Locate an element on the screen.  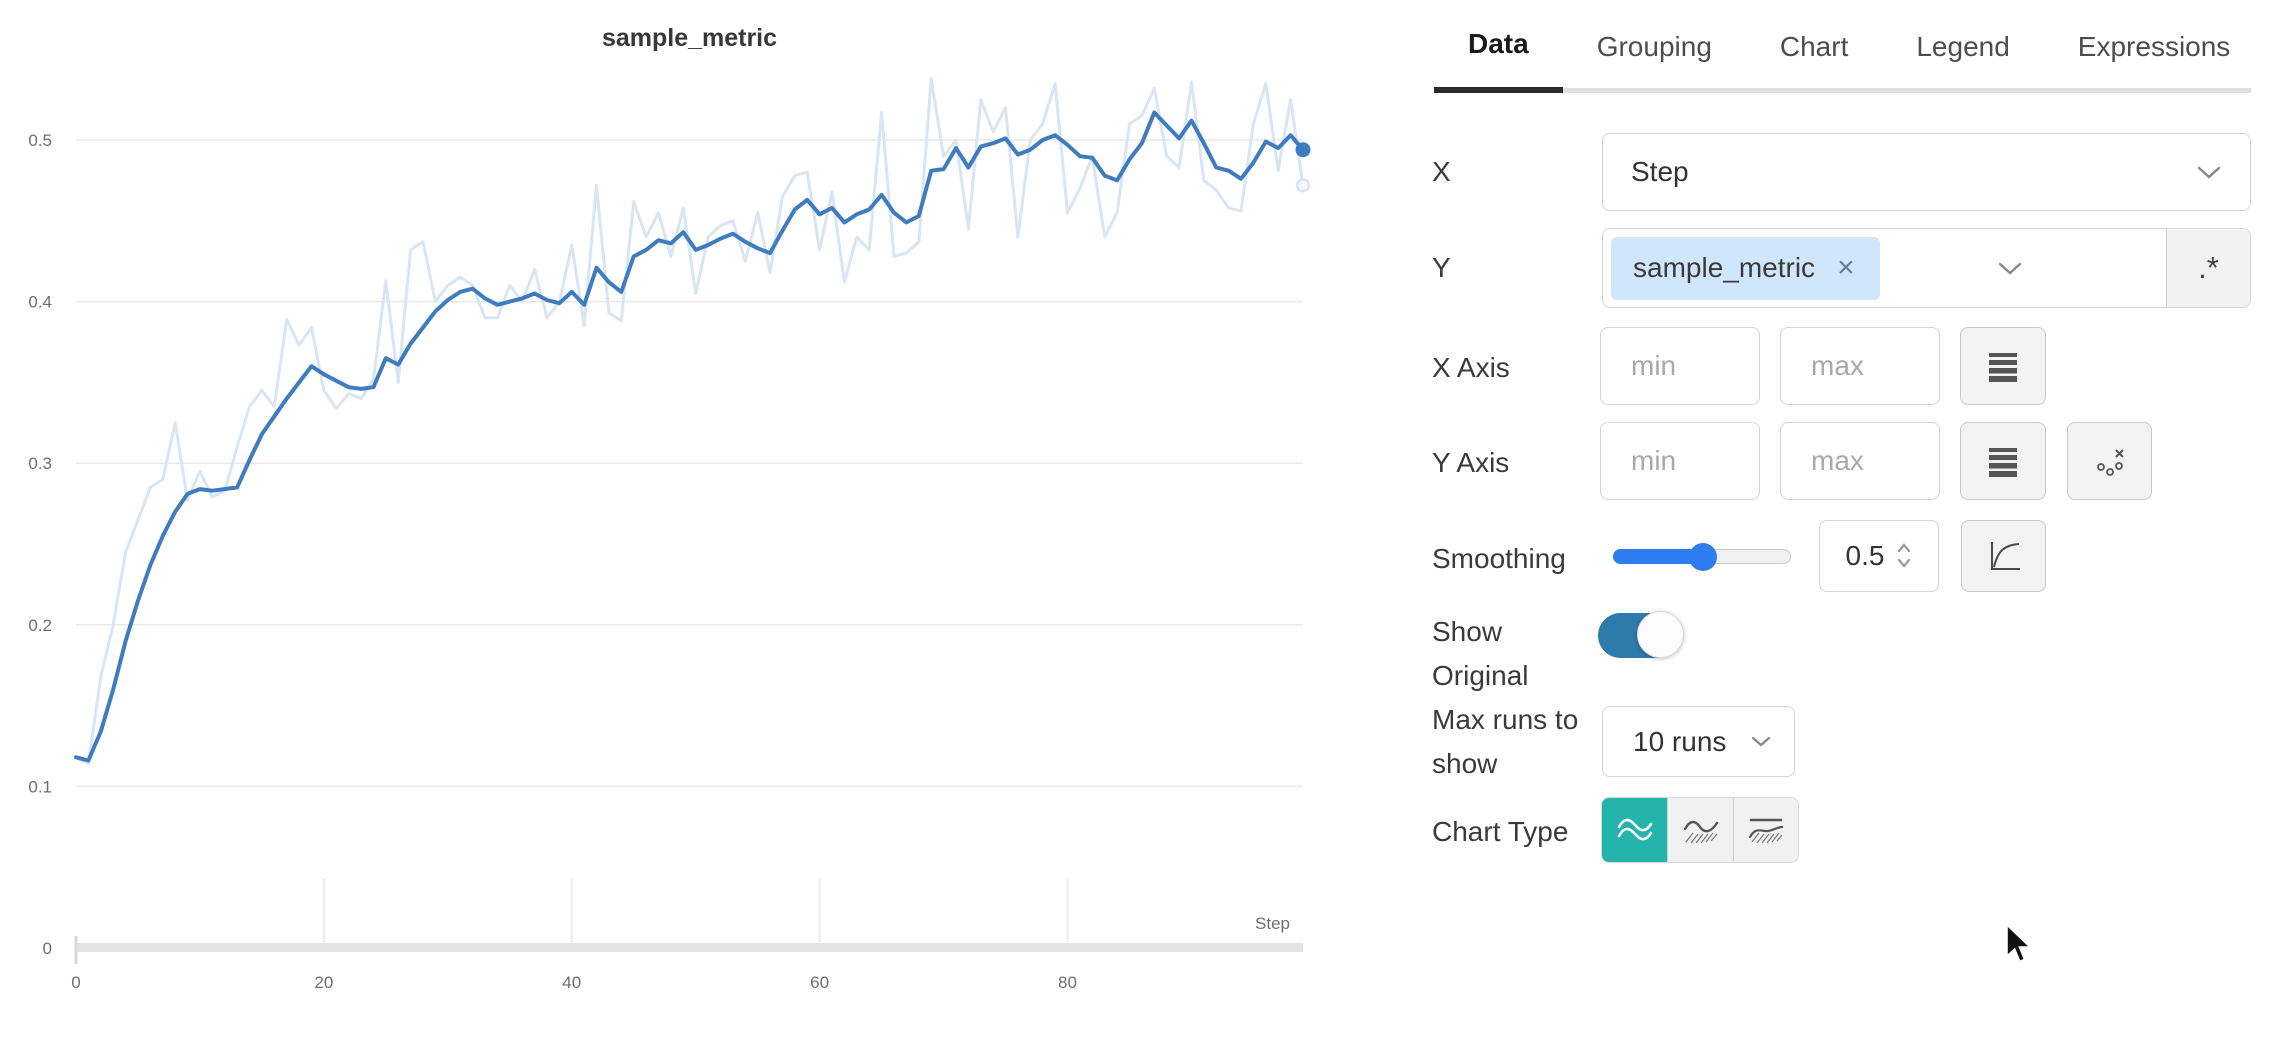
x-tick-label: 40 is located at coordinates (571, 982).